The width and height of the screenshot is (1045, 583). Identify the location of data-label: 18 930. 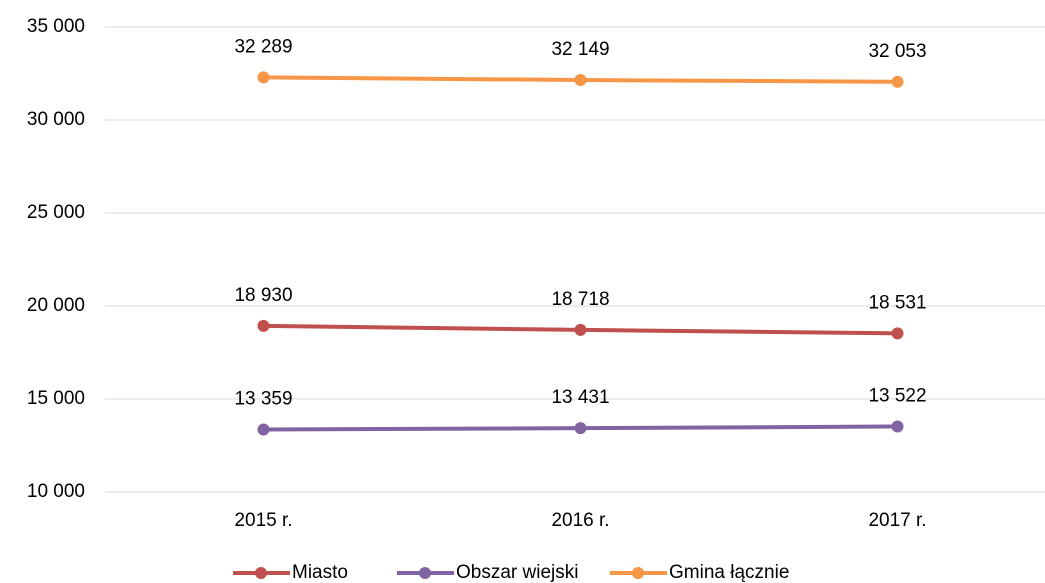
(263, 295).